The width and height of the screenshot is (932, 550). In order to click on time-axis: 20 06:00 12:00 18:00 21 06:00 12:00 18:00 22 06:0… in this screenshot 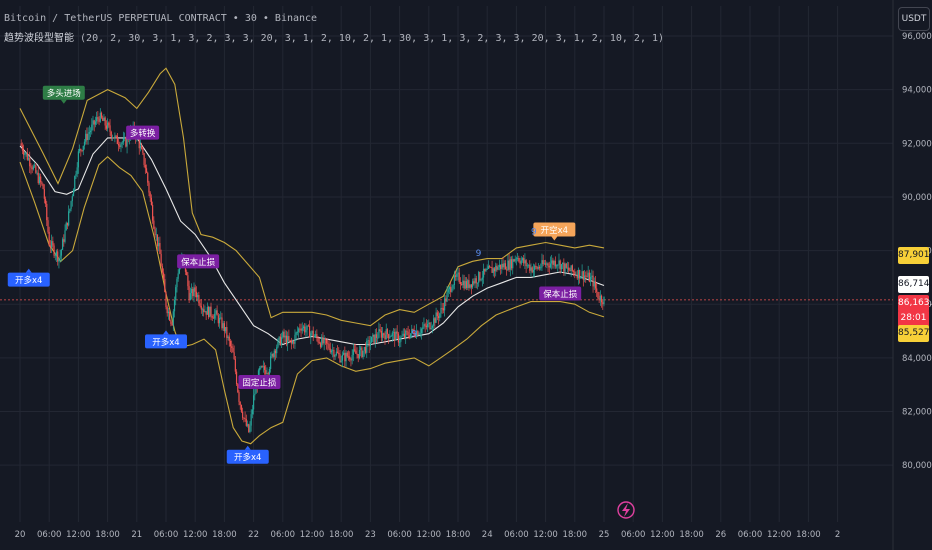, I will do `click(428, 535)`.